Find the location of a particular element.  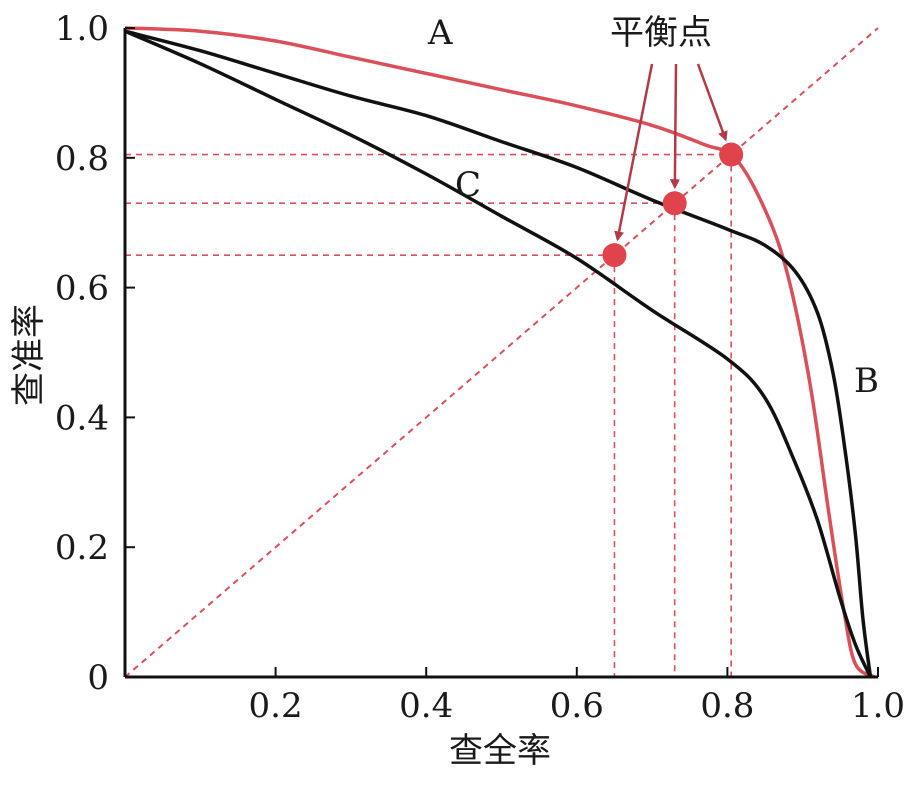

x-tick-label: 0.2 is located at coordinates (276, 706).